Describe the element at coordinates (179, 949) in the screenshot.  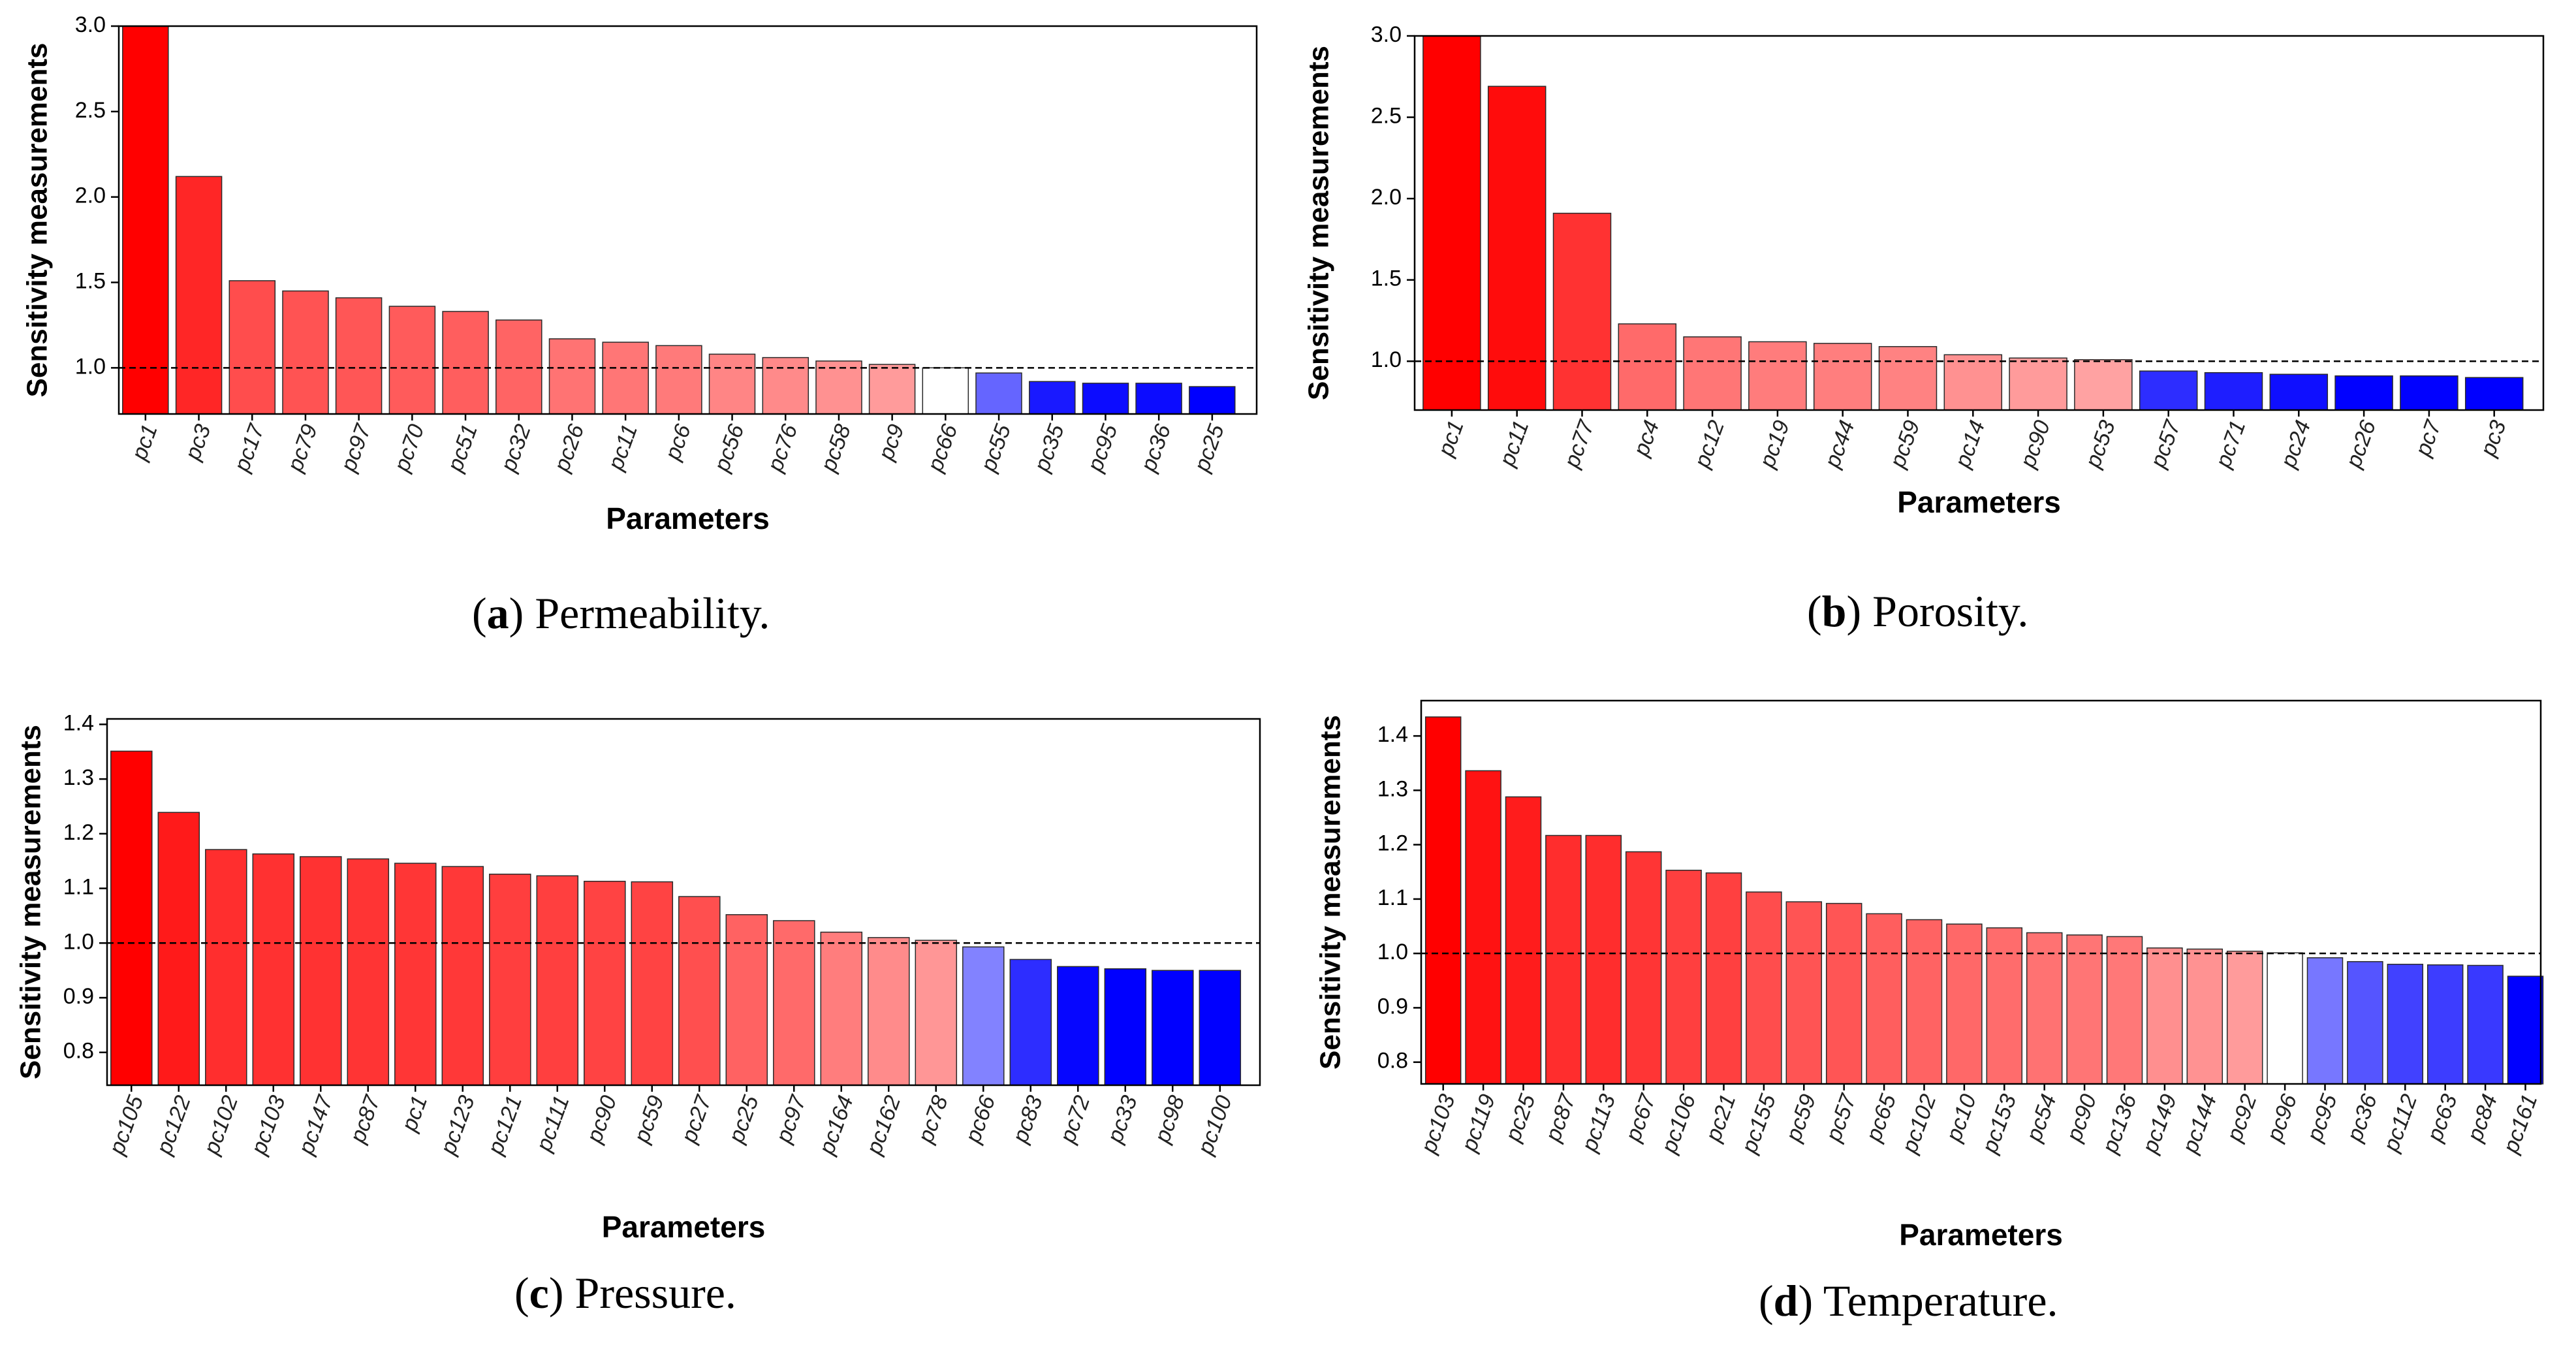
I see `bar-pc122` at that location.